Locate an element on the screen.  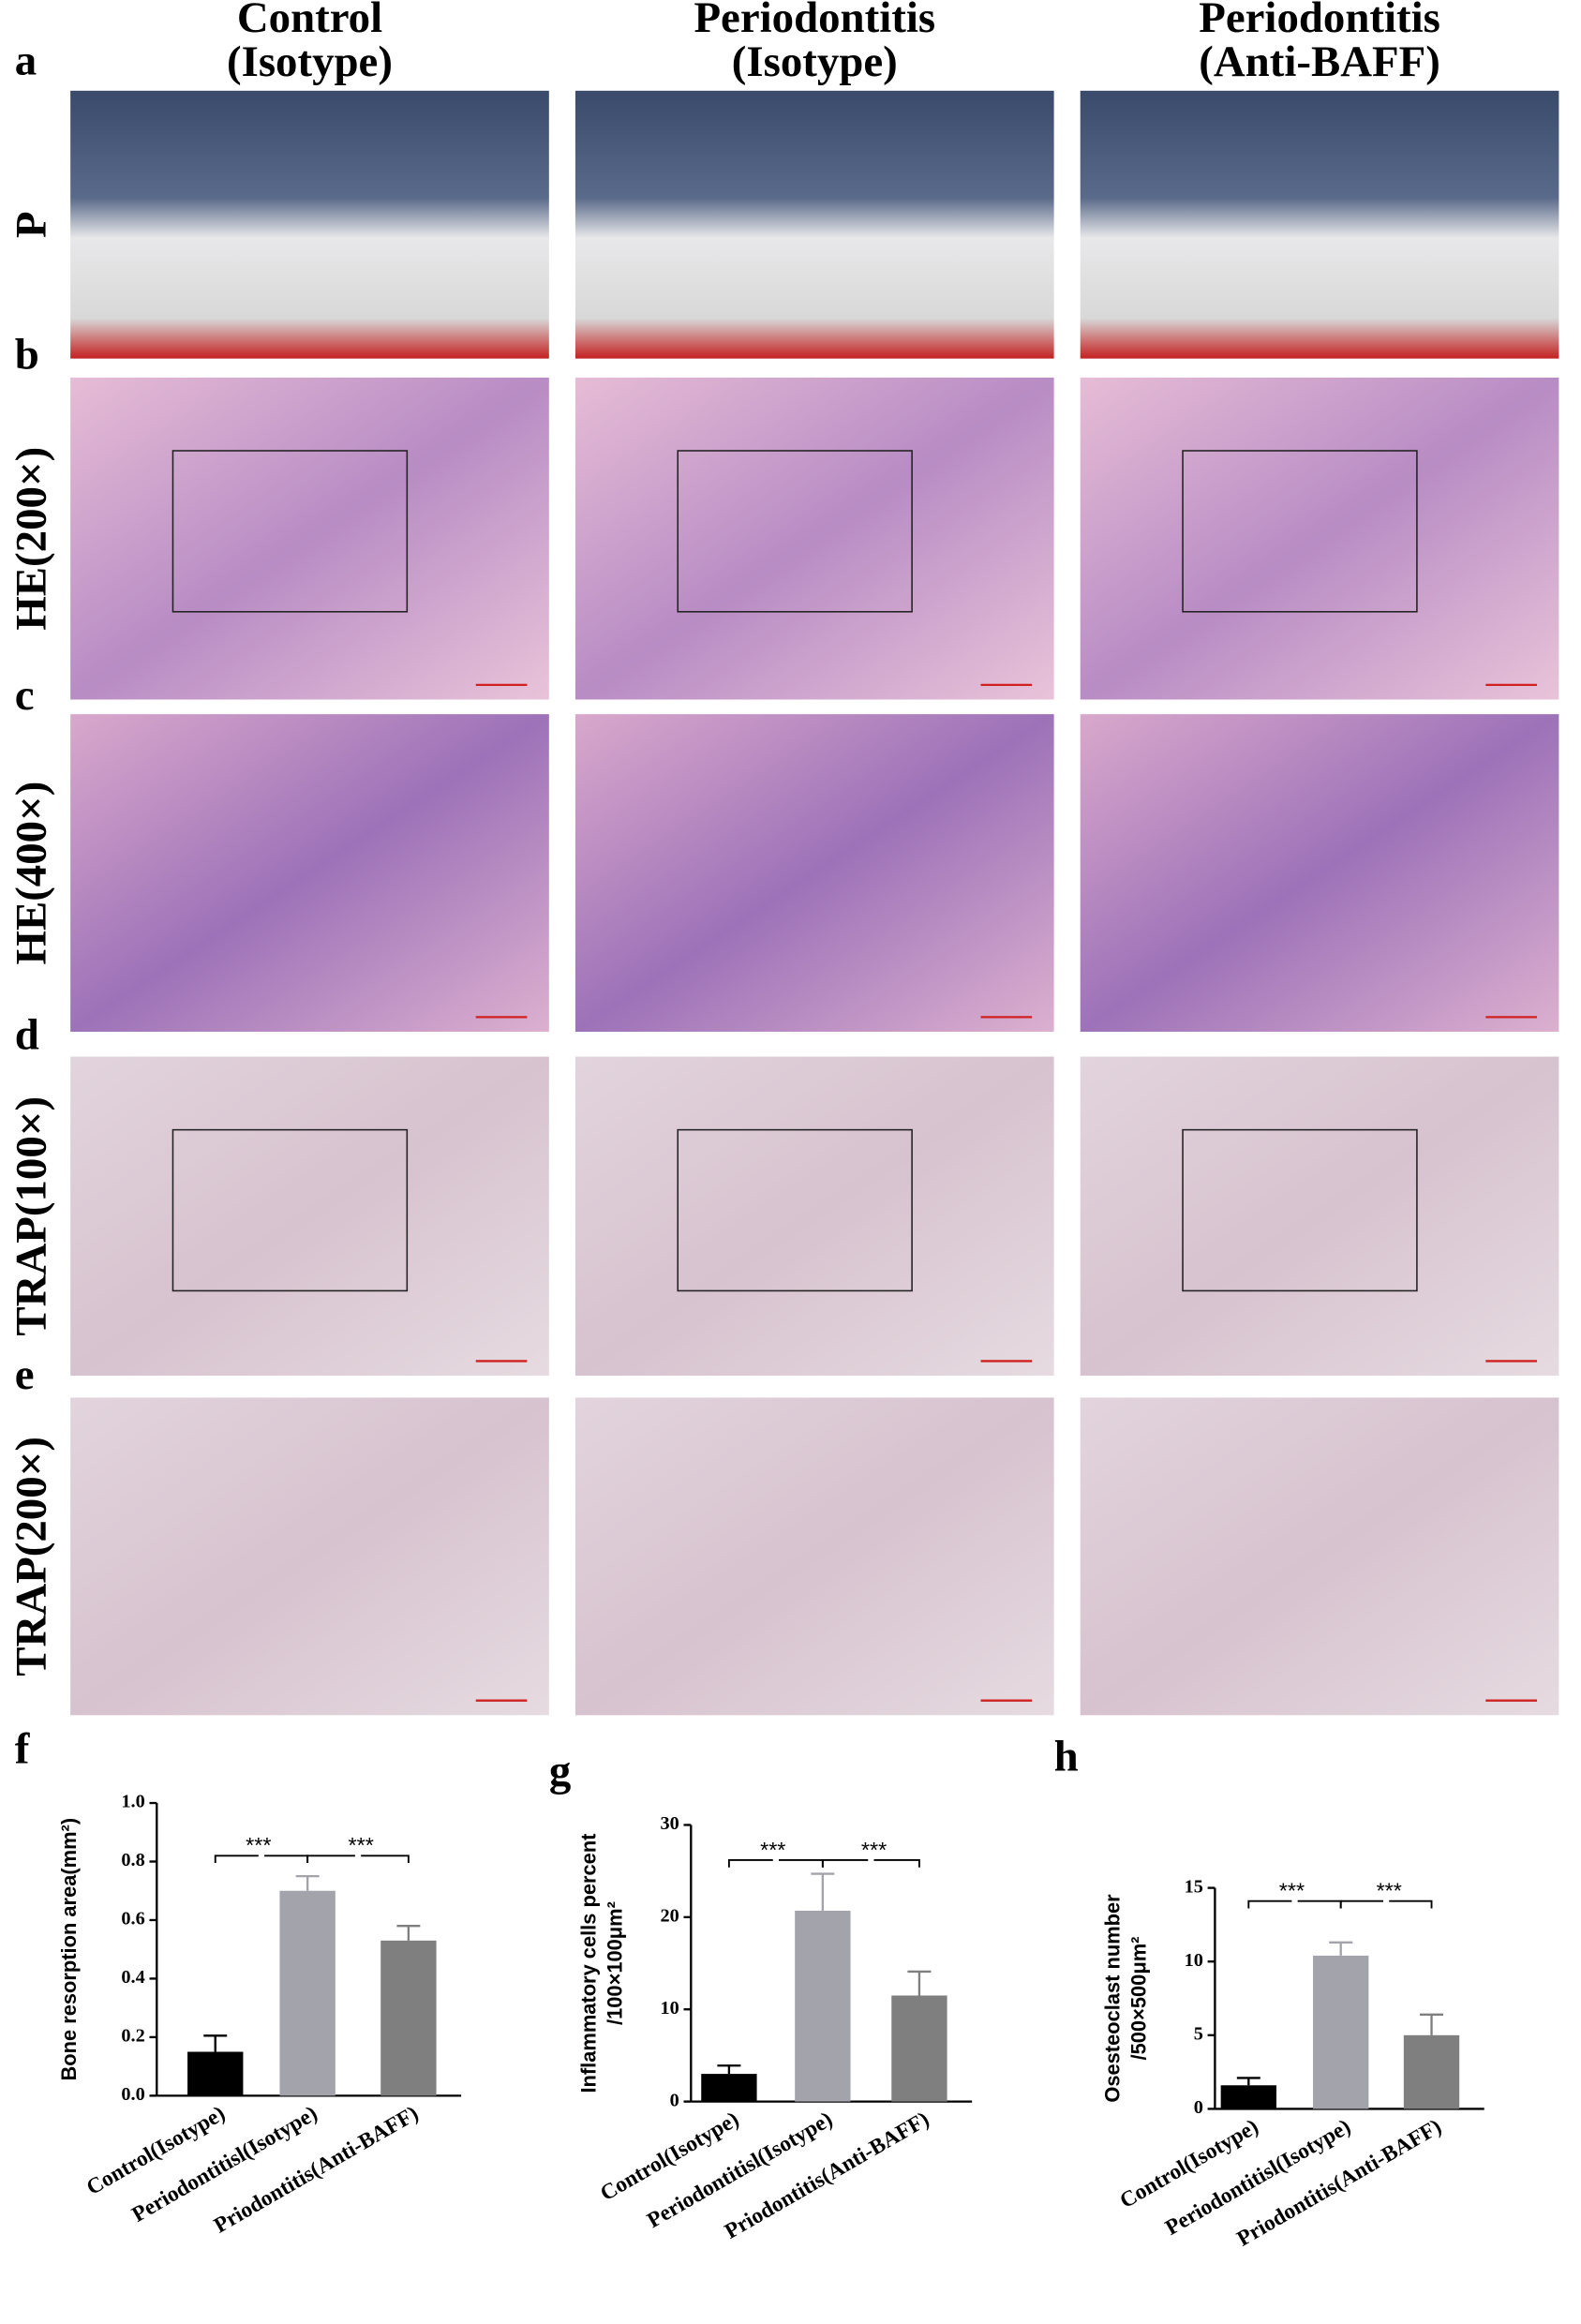
panel-letter: b is located at coordinates (27, 354).